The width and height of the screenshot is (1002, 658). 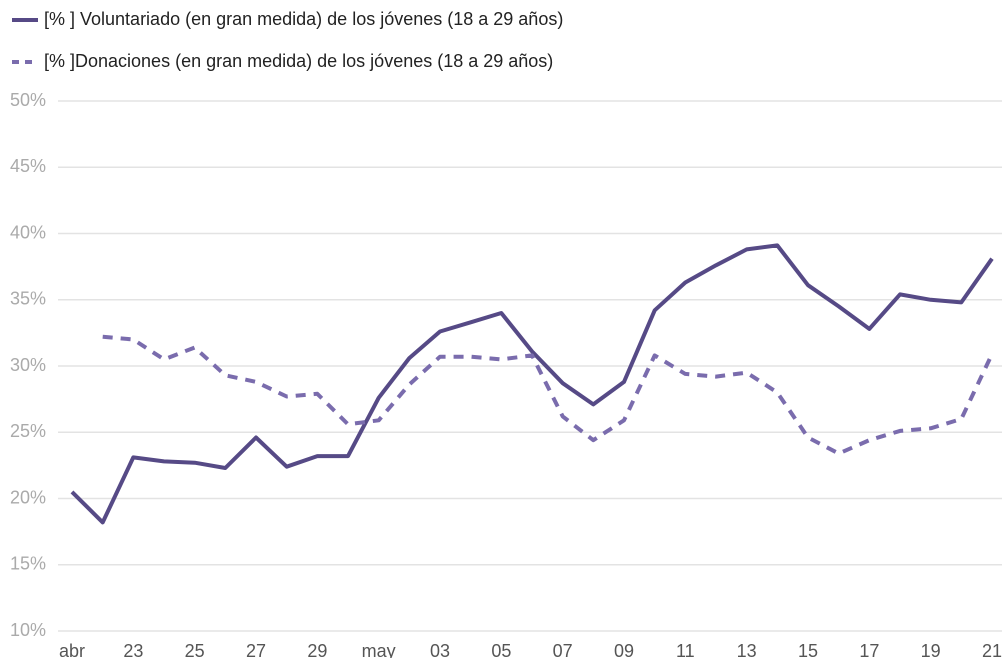 I want to click on x-tick-label: 21, so click(x=992, y=649).